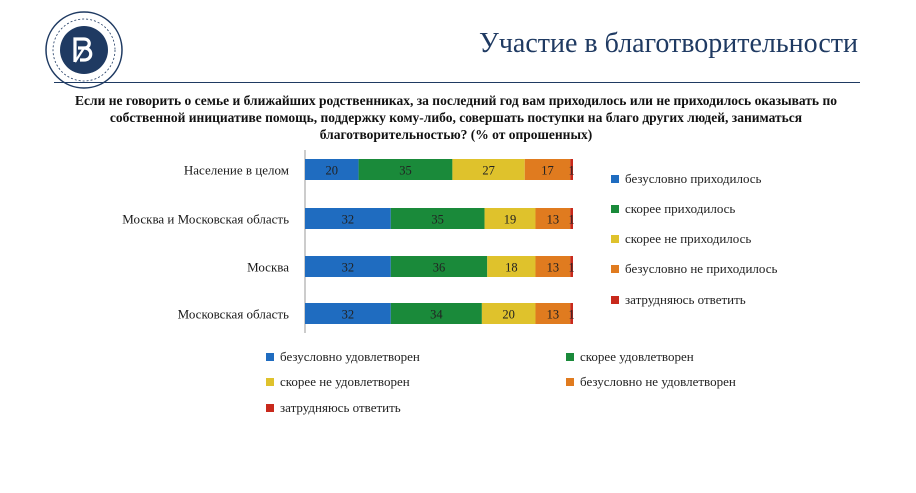  What do you see at coordinates (693, 178) in the screenshot?
I see `legend-label: безусловно приходилось` at bounding box center [693, 178].